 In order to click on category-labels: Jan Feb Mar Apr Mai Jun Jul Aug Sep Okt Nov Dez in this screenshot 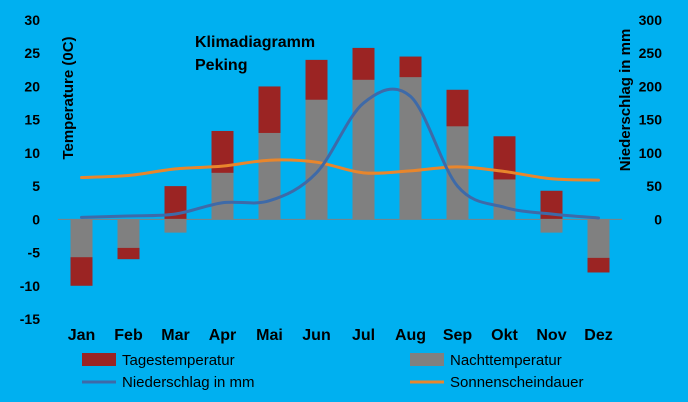, I will do `click(340, 335)`.